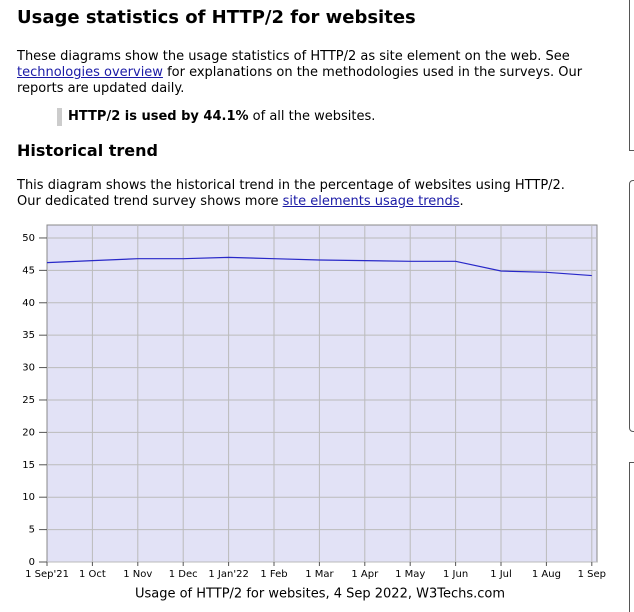 This screenshot has height=612, width=634. I want to click on y-tick-label: 0, so click(32, 562).